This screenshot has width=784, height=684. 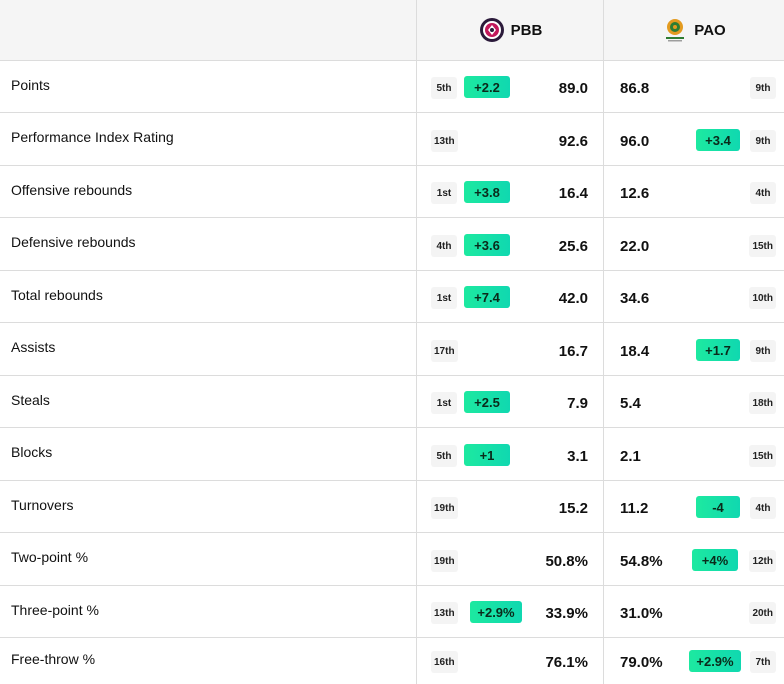 What do you see at coordinates (392, 661) in the screenshot?
I see `stat-row: Free-throw % 16th 76.1% 79.0% +2.9% 7th` at bounding box center [392, 661].